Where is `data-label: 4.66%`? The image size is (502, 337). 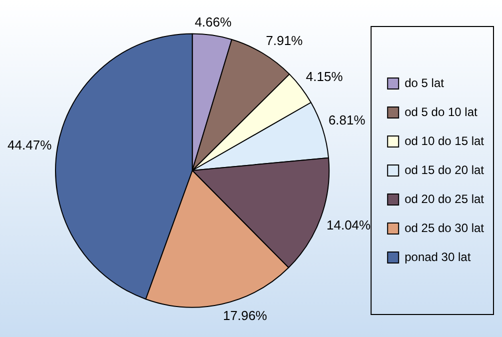 data-label: 4.66% is located at coordinates (213, 22).